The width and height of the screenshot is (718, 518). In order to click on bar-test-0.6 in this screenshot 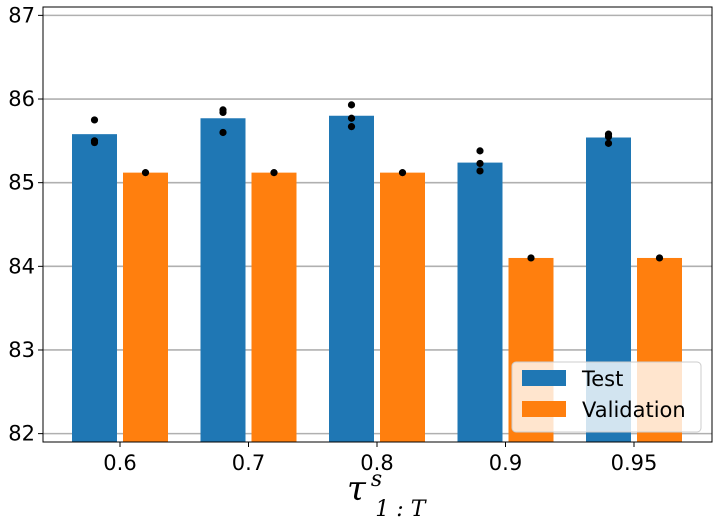, I will do `click(94, 288)`.